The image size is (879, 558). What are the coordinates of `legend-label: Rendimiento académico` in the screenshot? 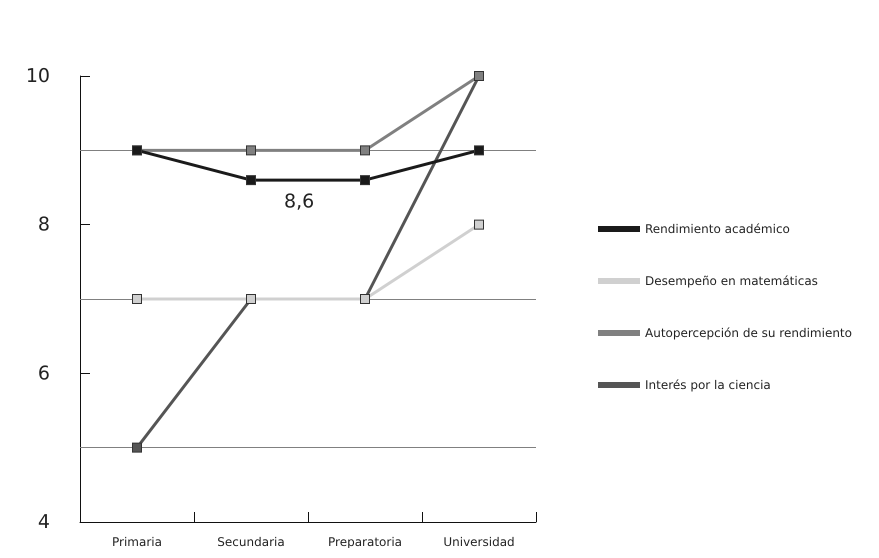 It's located at (717, 229).